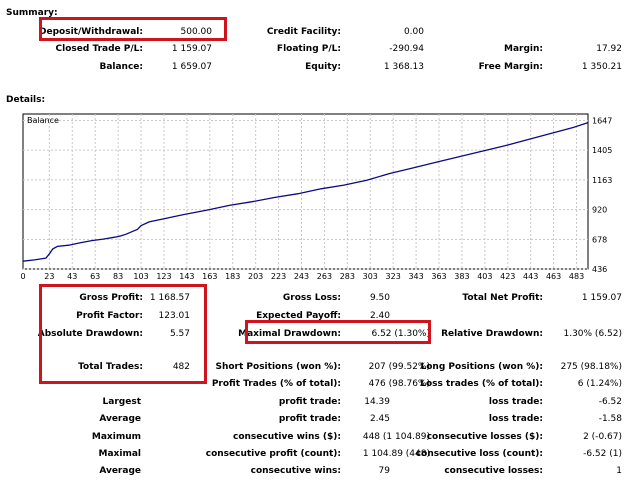  I want to click on expected-payoff-label: Expected Payoff:, so click(298, 316).